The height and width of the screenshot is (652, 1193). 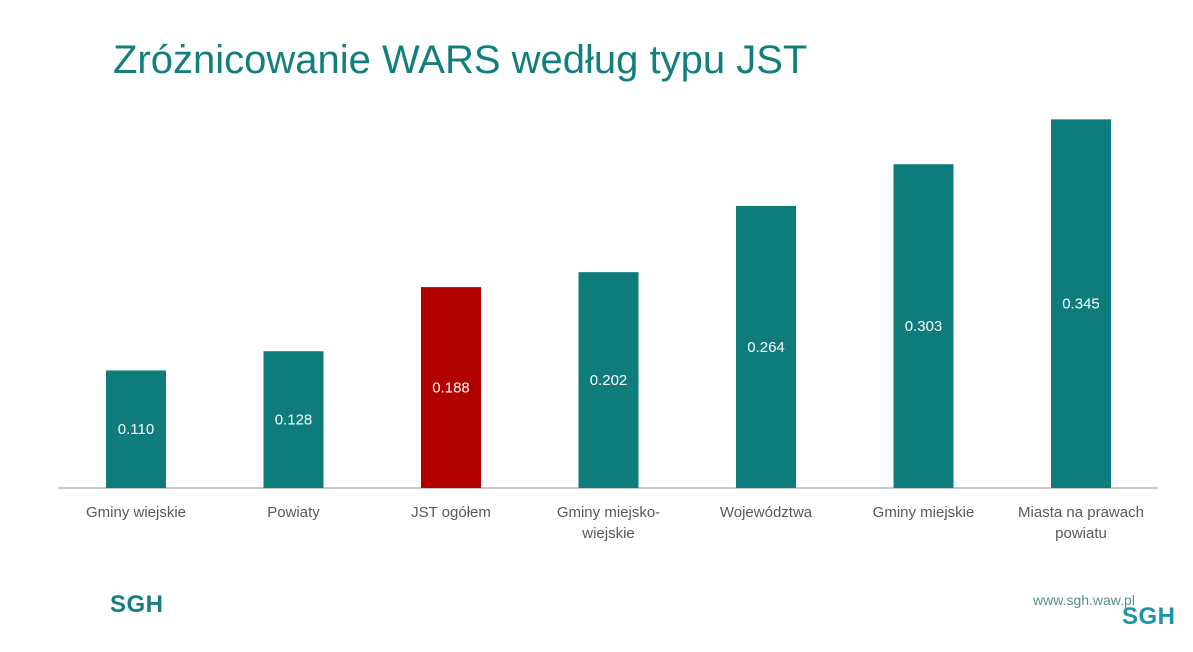 What do you see at coordinates (608, 533) in the screenshot?
I see `category-label-3-line-1: wiejskie` at bounding box center [608, 533].